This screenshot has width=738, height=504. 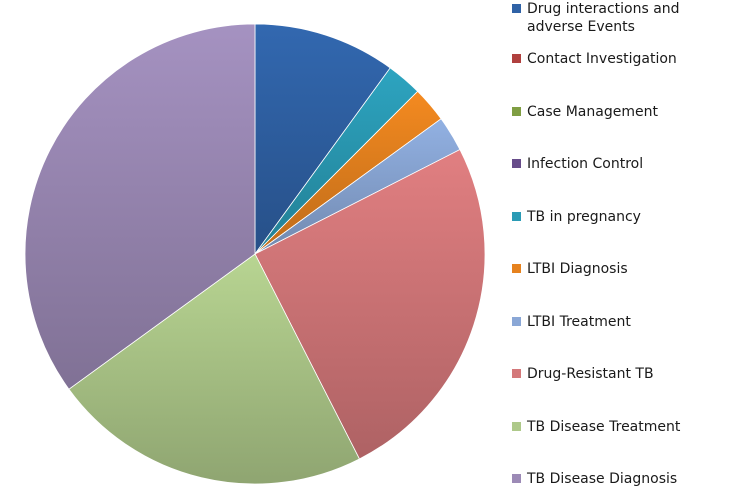 I want to click on legend-item: Contact Investigation, so click(x=625, y=59).